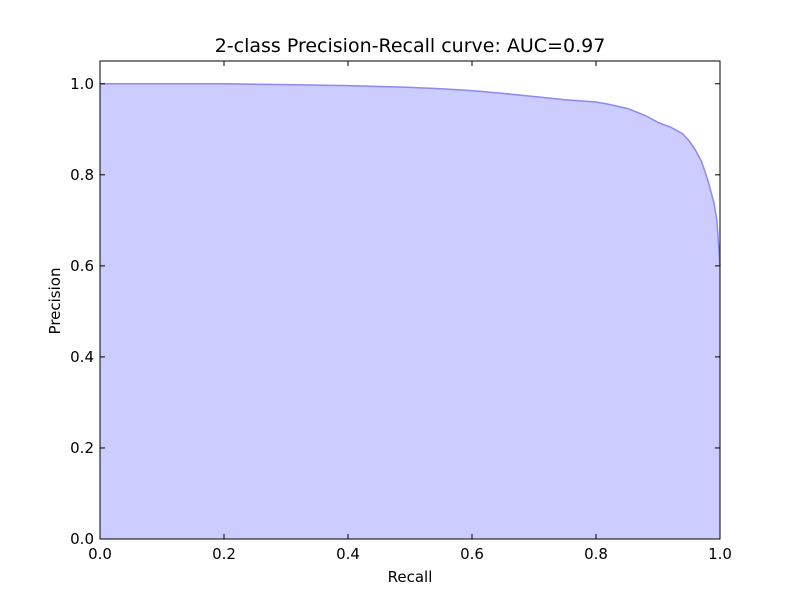  Describe the element at coordinates (472, 554) in the screenshot. I see `x-tick-label: 0.6` at that location.